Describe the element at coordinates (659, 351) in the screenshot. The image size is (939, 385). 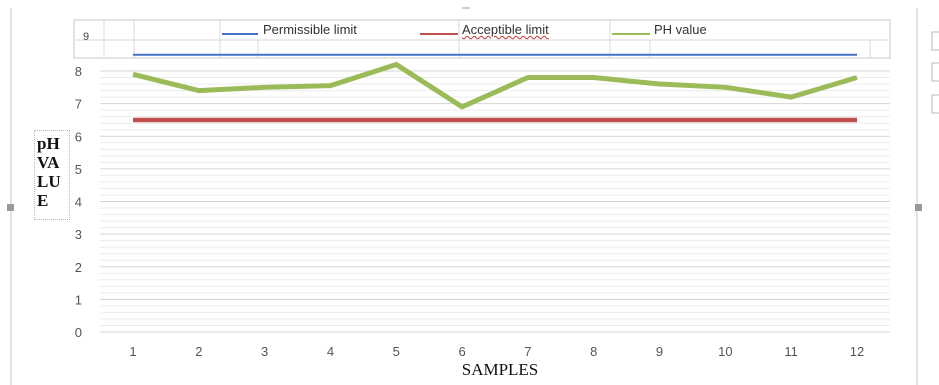
I see `x-tick-label: 9` at that location.